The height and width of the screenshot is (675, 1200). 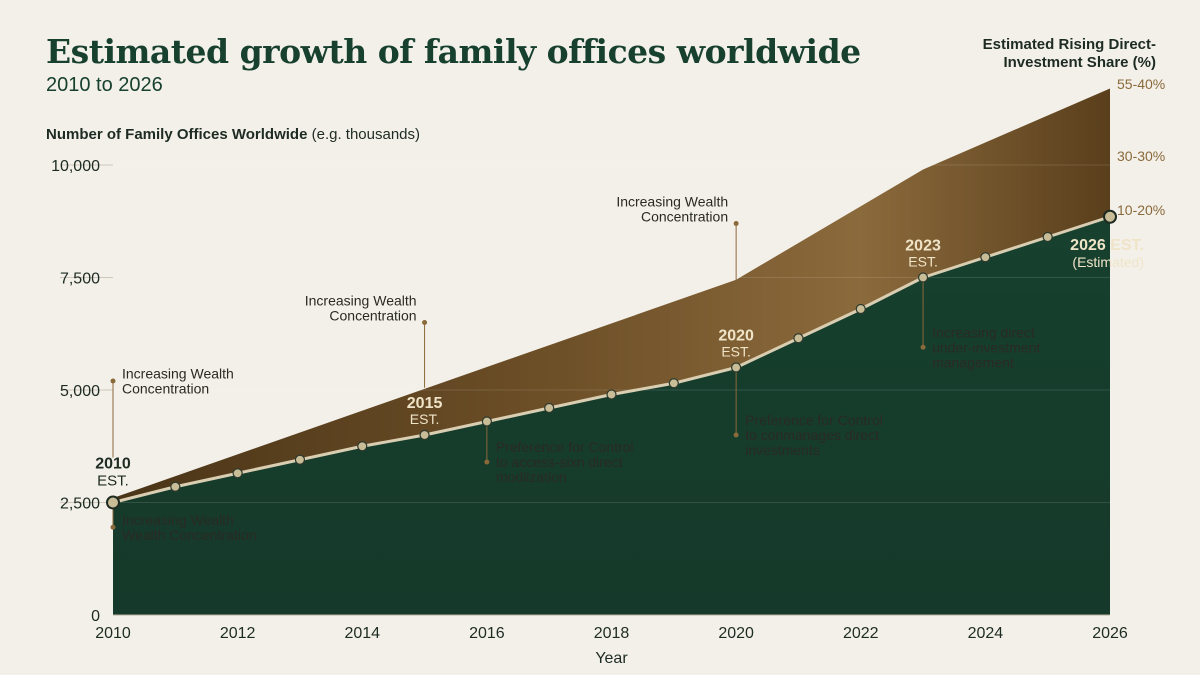 What do you see at coordinates (177, 134) in the screenshot?
I see `y-axis-title-main: Number of Family Offices Worldwide` at bounding box center [177, 134].